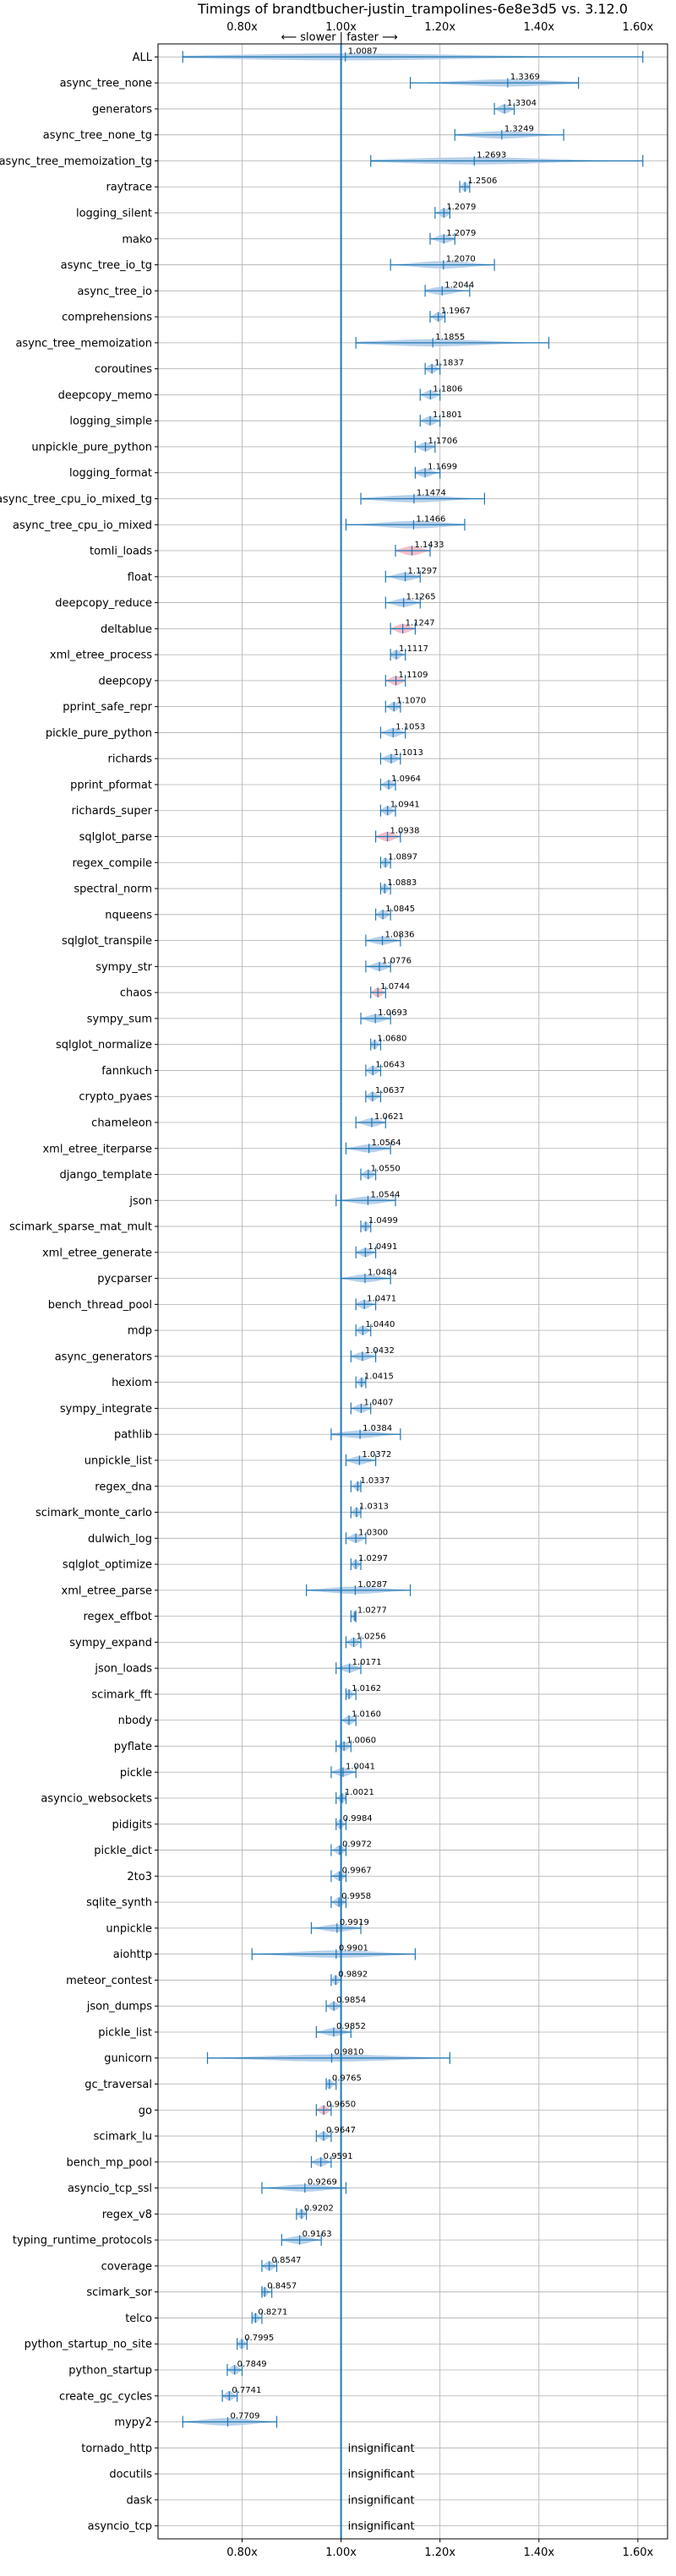 The height and width of the screenshot is (2576, 676). I want to click on data-label: 0.7709, so click(244, 2416).